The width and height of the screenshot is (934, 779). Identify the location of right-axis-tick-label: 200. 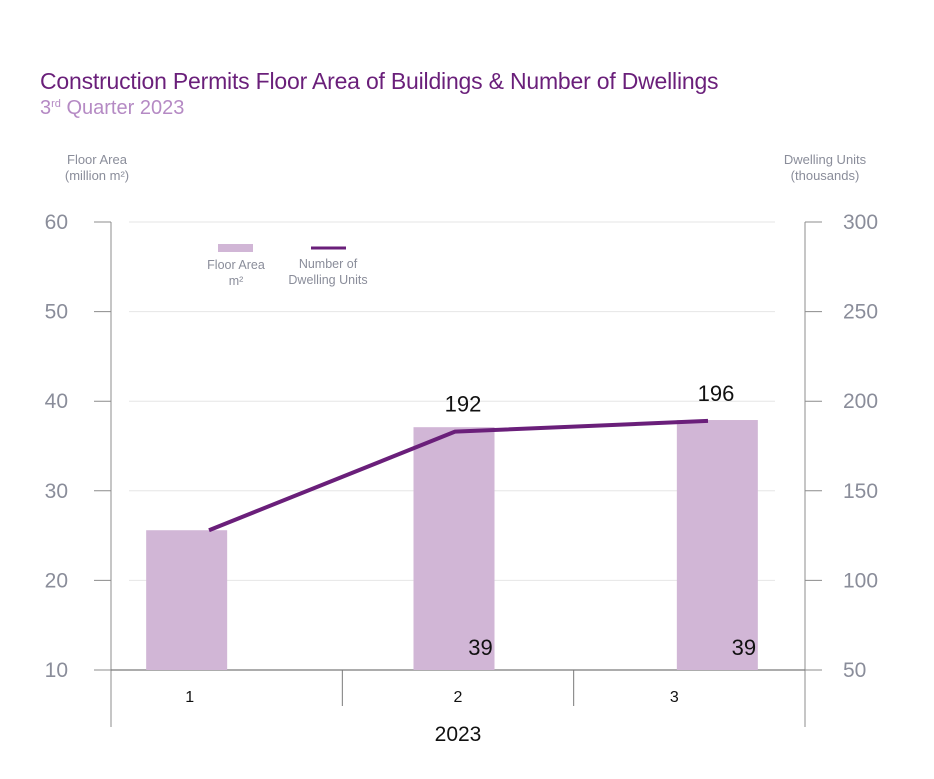
(860, 401).